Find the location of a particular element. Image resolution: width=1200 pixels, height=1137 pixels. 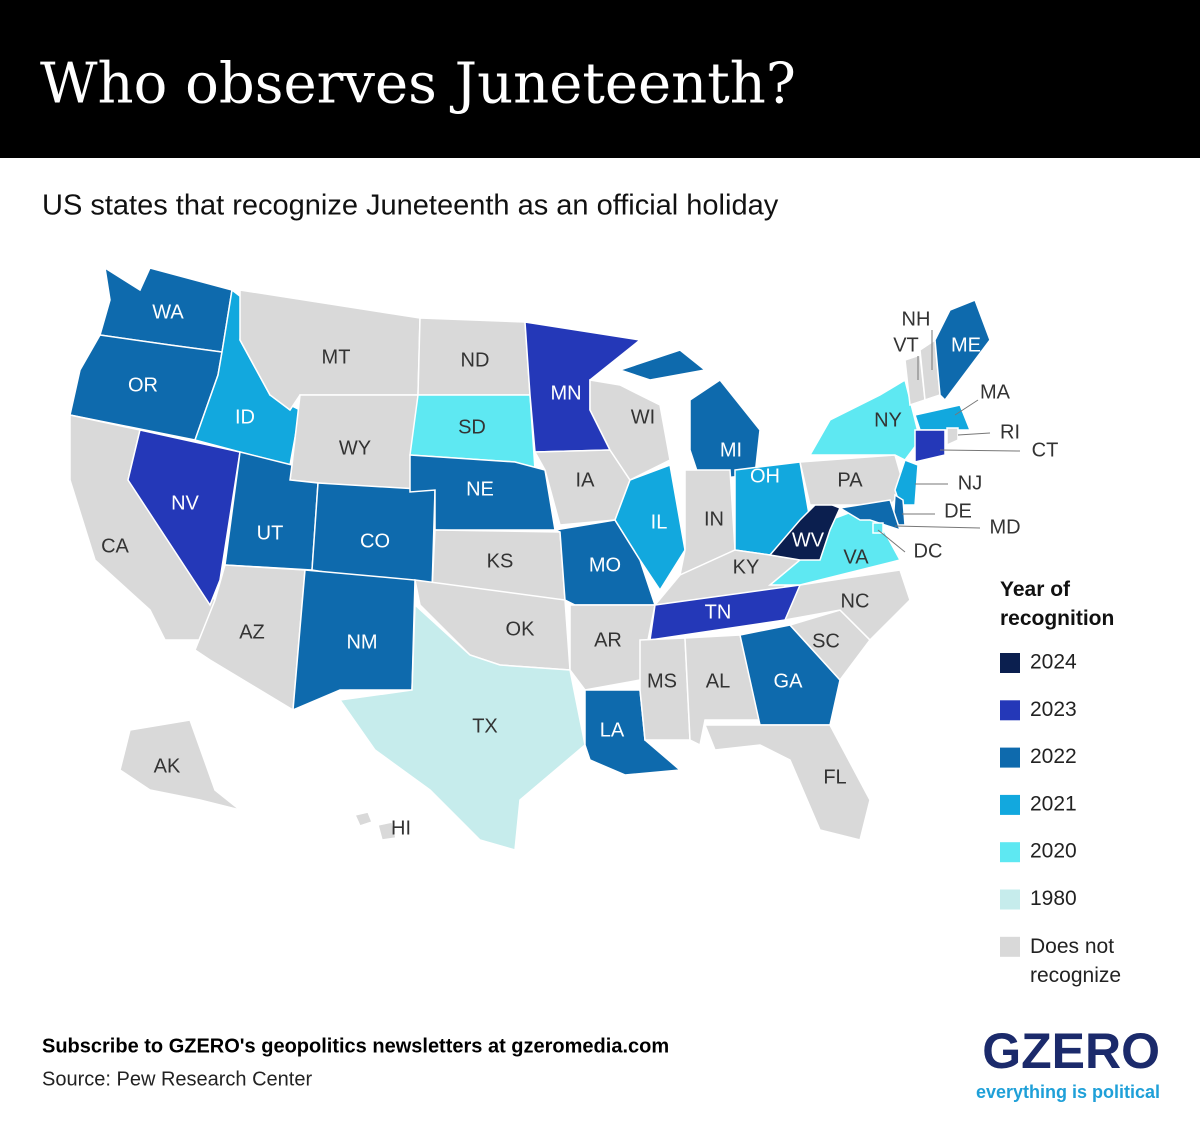

state-label: CO is located at coordinates (375, 541).